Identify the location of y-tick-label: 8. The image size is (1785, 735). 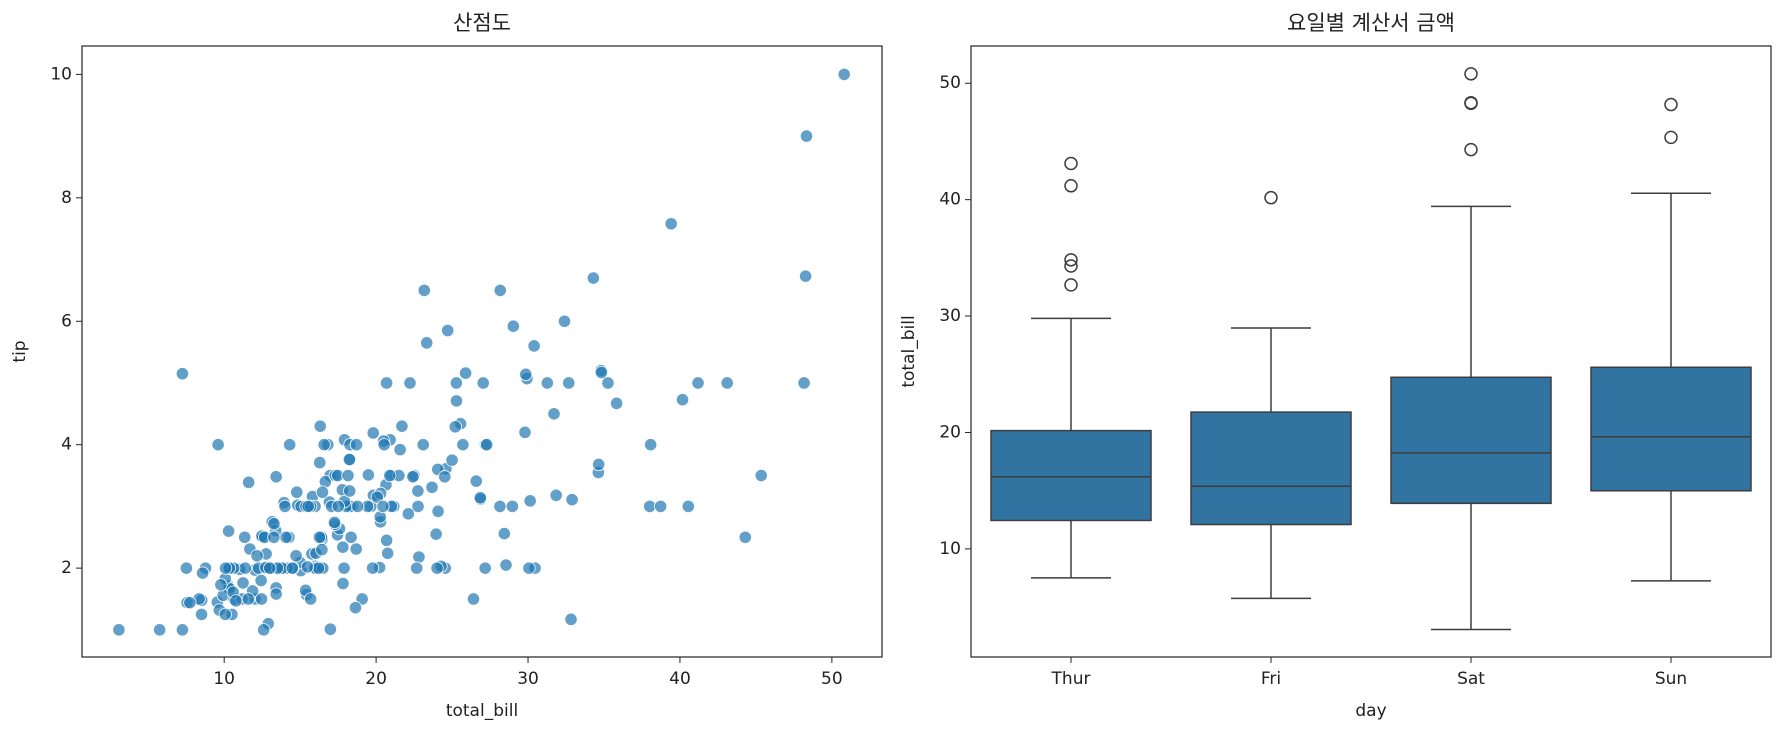
(66, 198).